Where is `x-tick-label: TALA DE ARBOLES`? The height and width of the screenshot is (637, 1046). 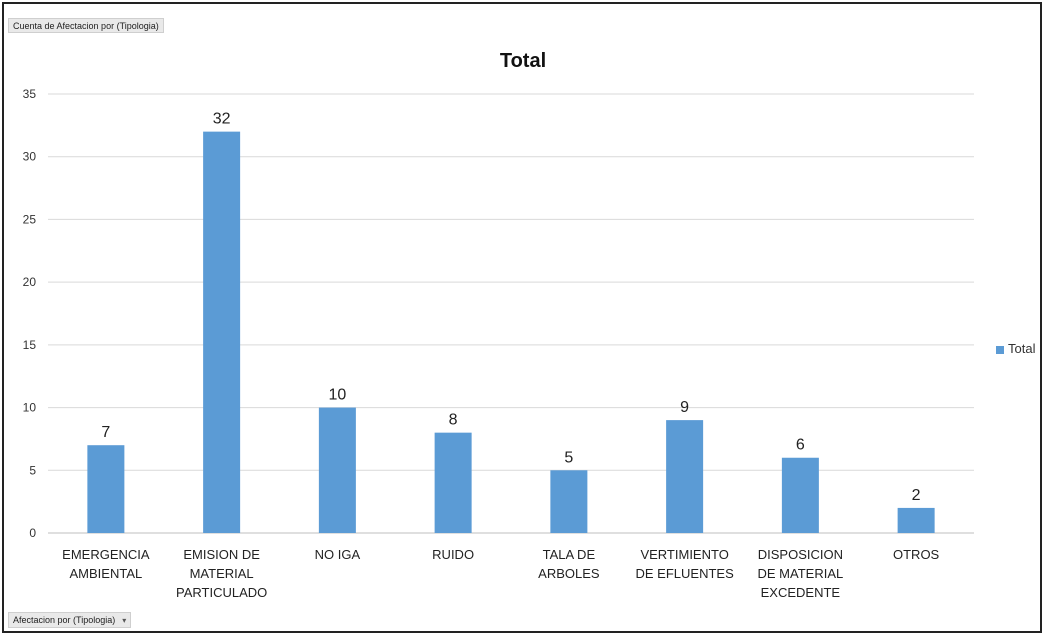 x-tick-label: TALA DE ARBOLES is located at coordinates (569, 564).